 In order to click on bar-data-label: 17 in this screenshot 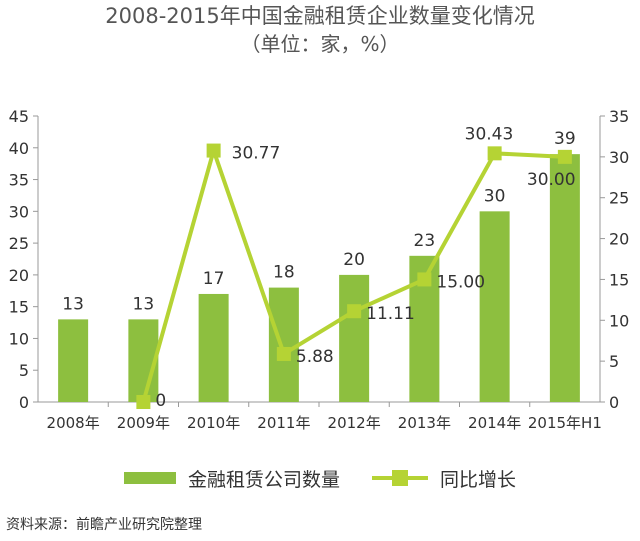, I will do `click(214, 279)`.